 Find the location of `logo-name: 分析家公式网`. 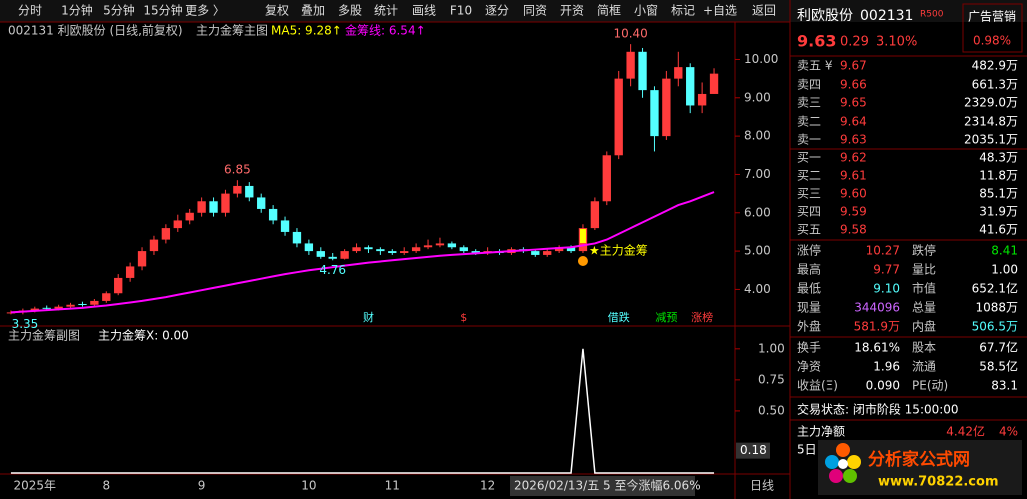

logo-name: 分析家公式网 is located at coordinates (919, 459).